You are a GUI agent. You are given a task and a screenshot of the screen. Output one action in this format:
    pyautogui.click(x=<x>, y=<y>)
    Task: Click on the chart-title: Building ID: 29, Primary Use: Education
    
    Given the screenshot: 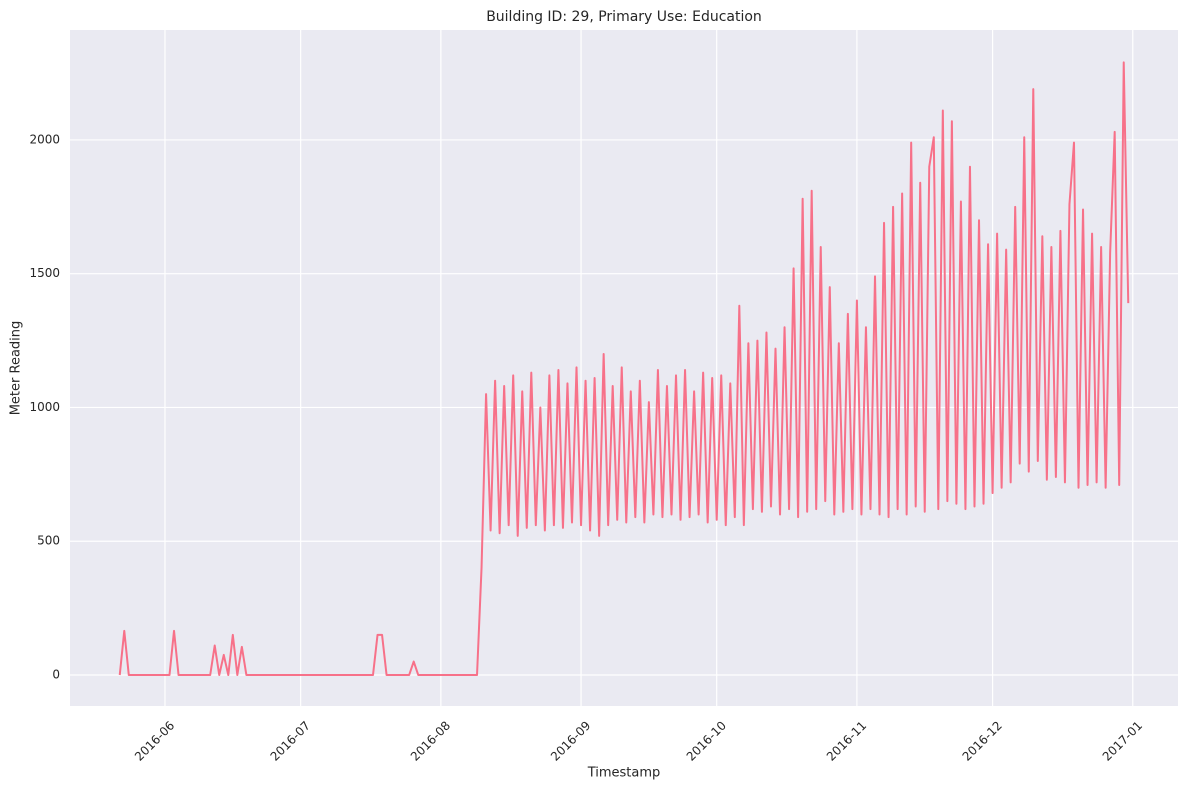 What is the action you would take?
    pyautogui.click(x=624, y=17)
    